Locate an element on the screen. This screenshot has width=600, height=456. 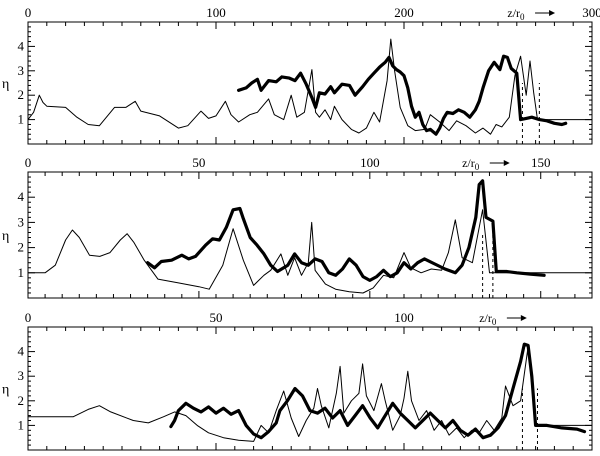
x-tick-label: 300 is located at coordinates (591, 12).